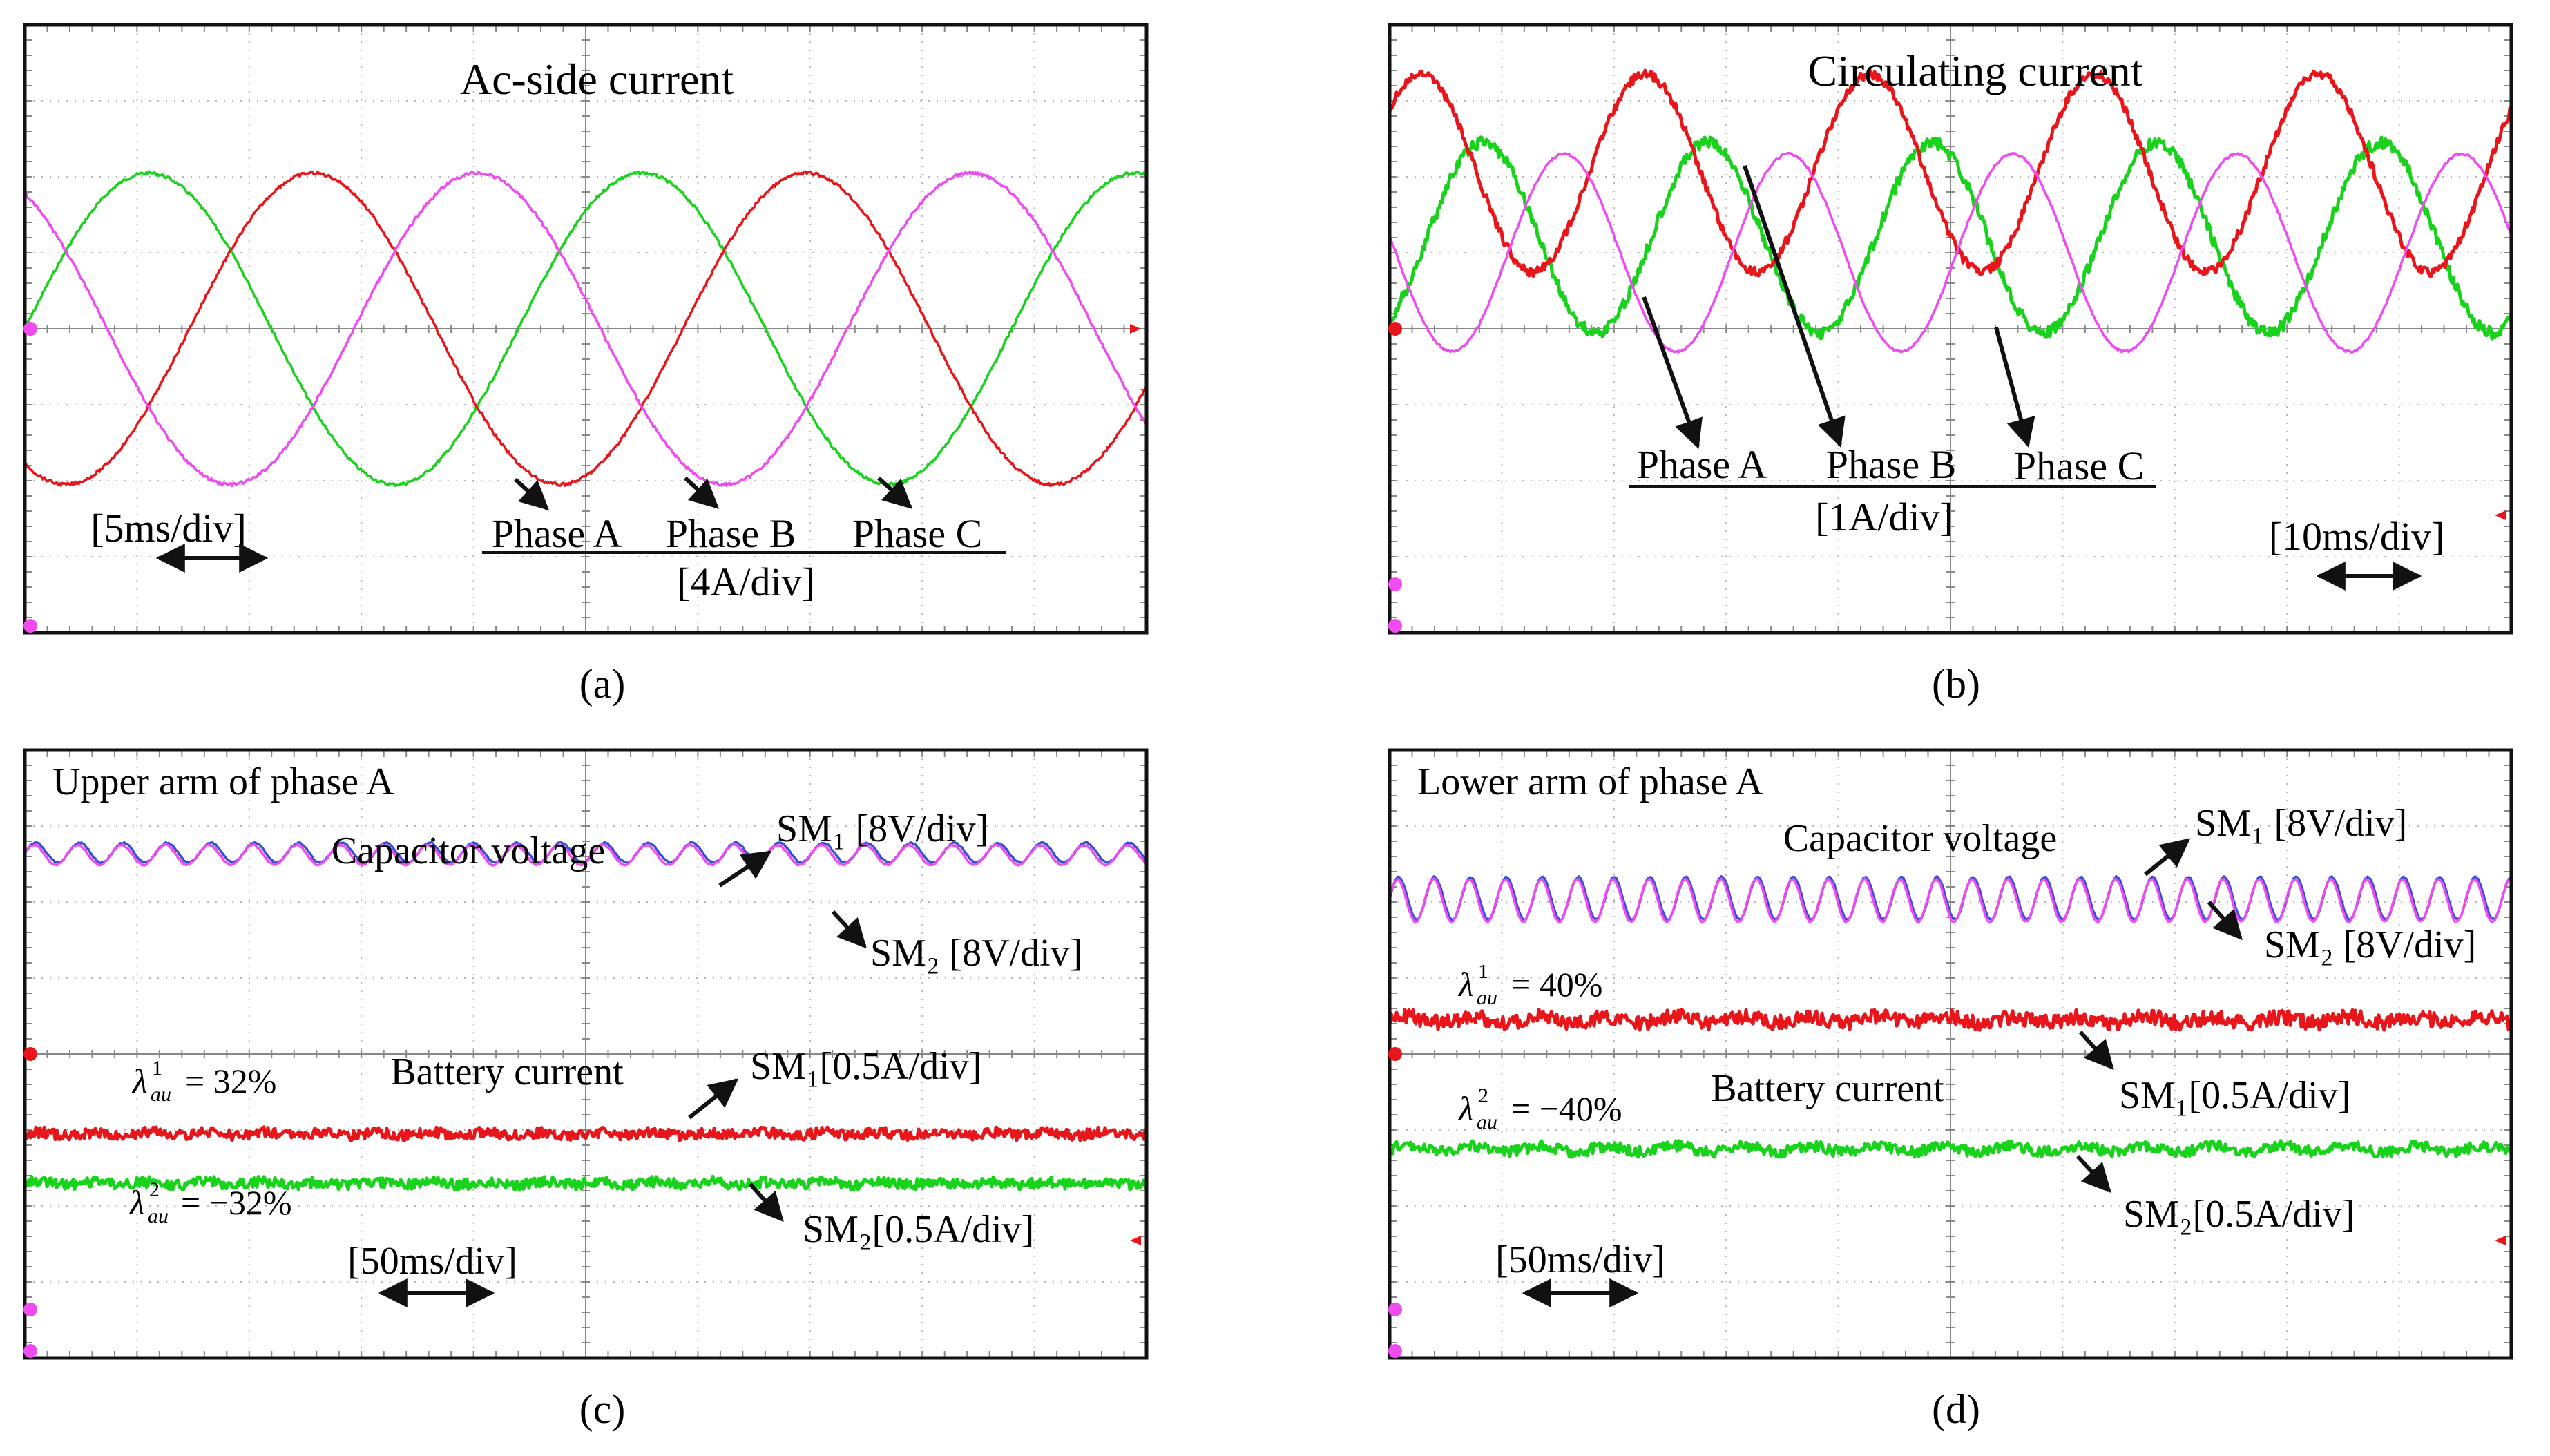  I want to click on panel-d-trace-magenta, so click(1950, 900).